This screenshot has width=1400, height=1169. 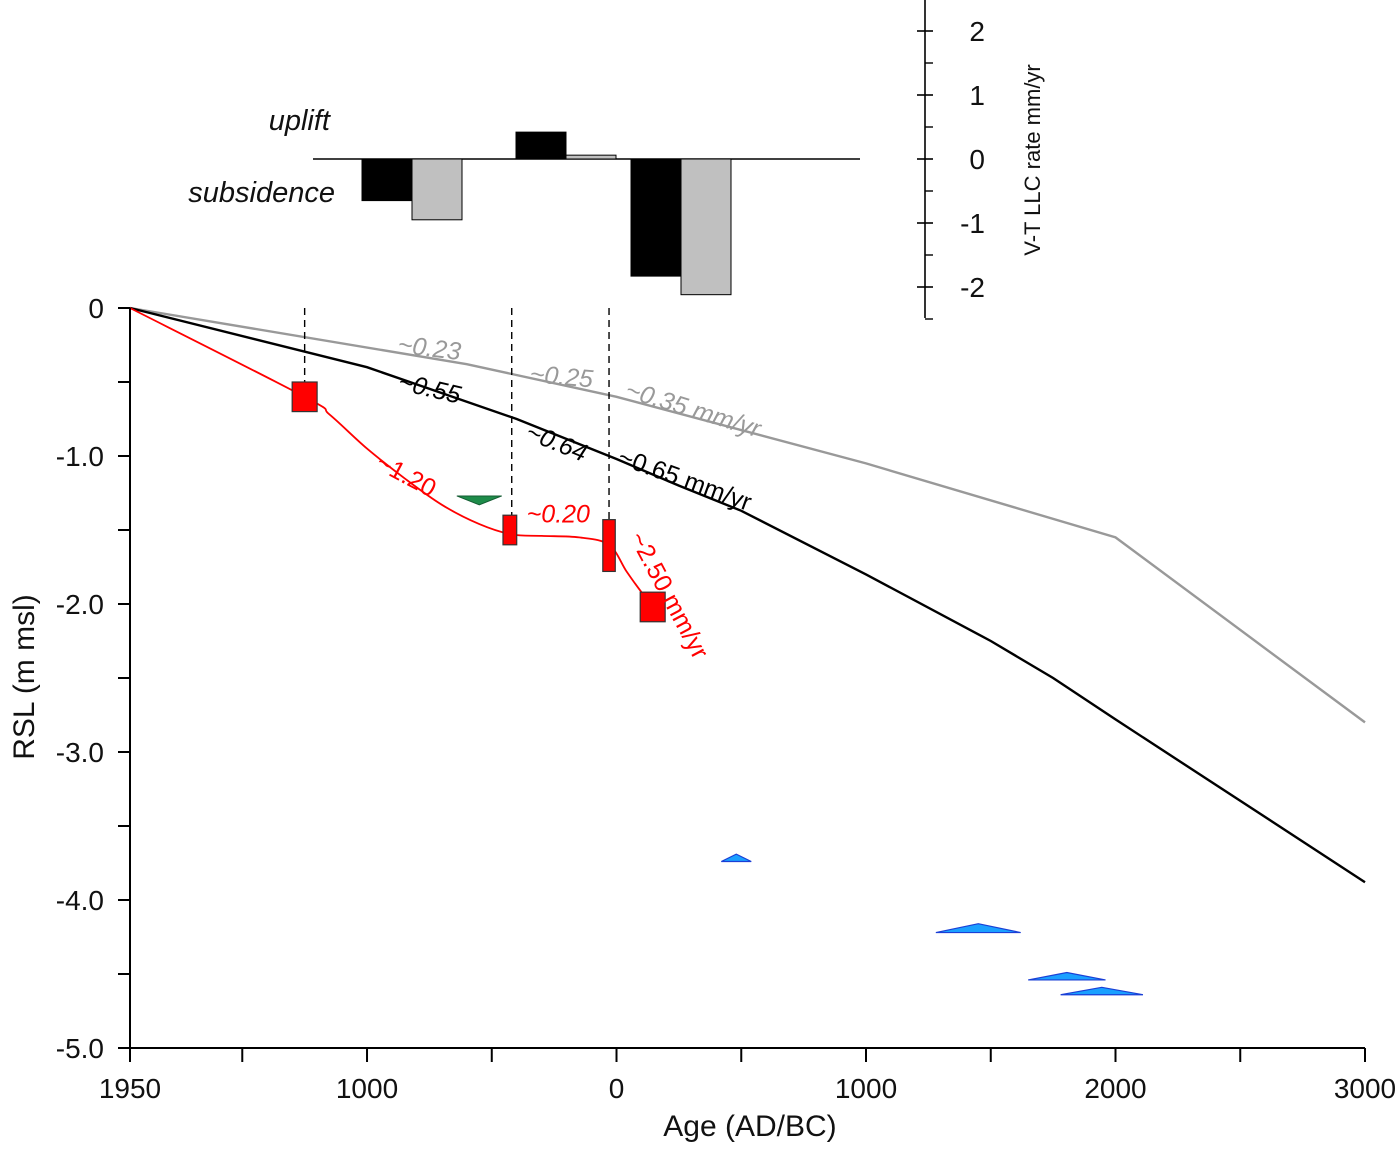 I want to click on uplift-label: uplift, so click(x=300, y=121).